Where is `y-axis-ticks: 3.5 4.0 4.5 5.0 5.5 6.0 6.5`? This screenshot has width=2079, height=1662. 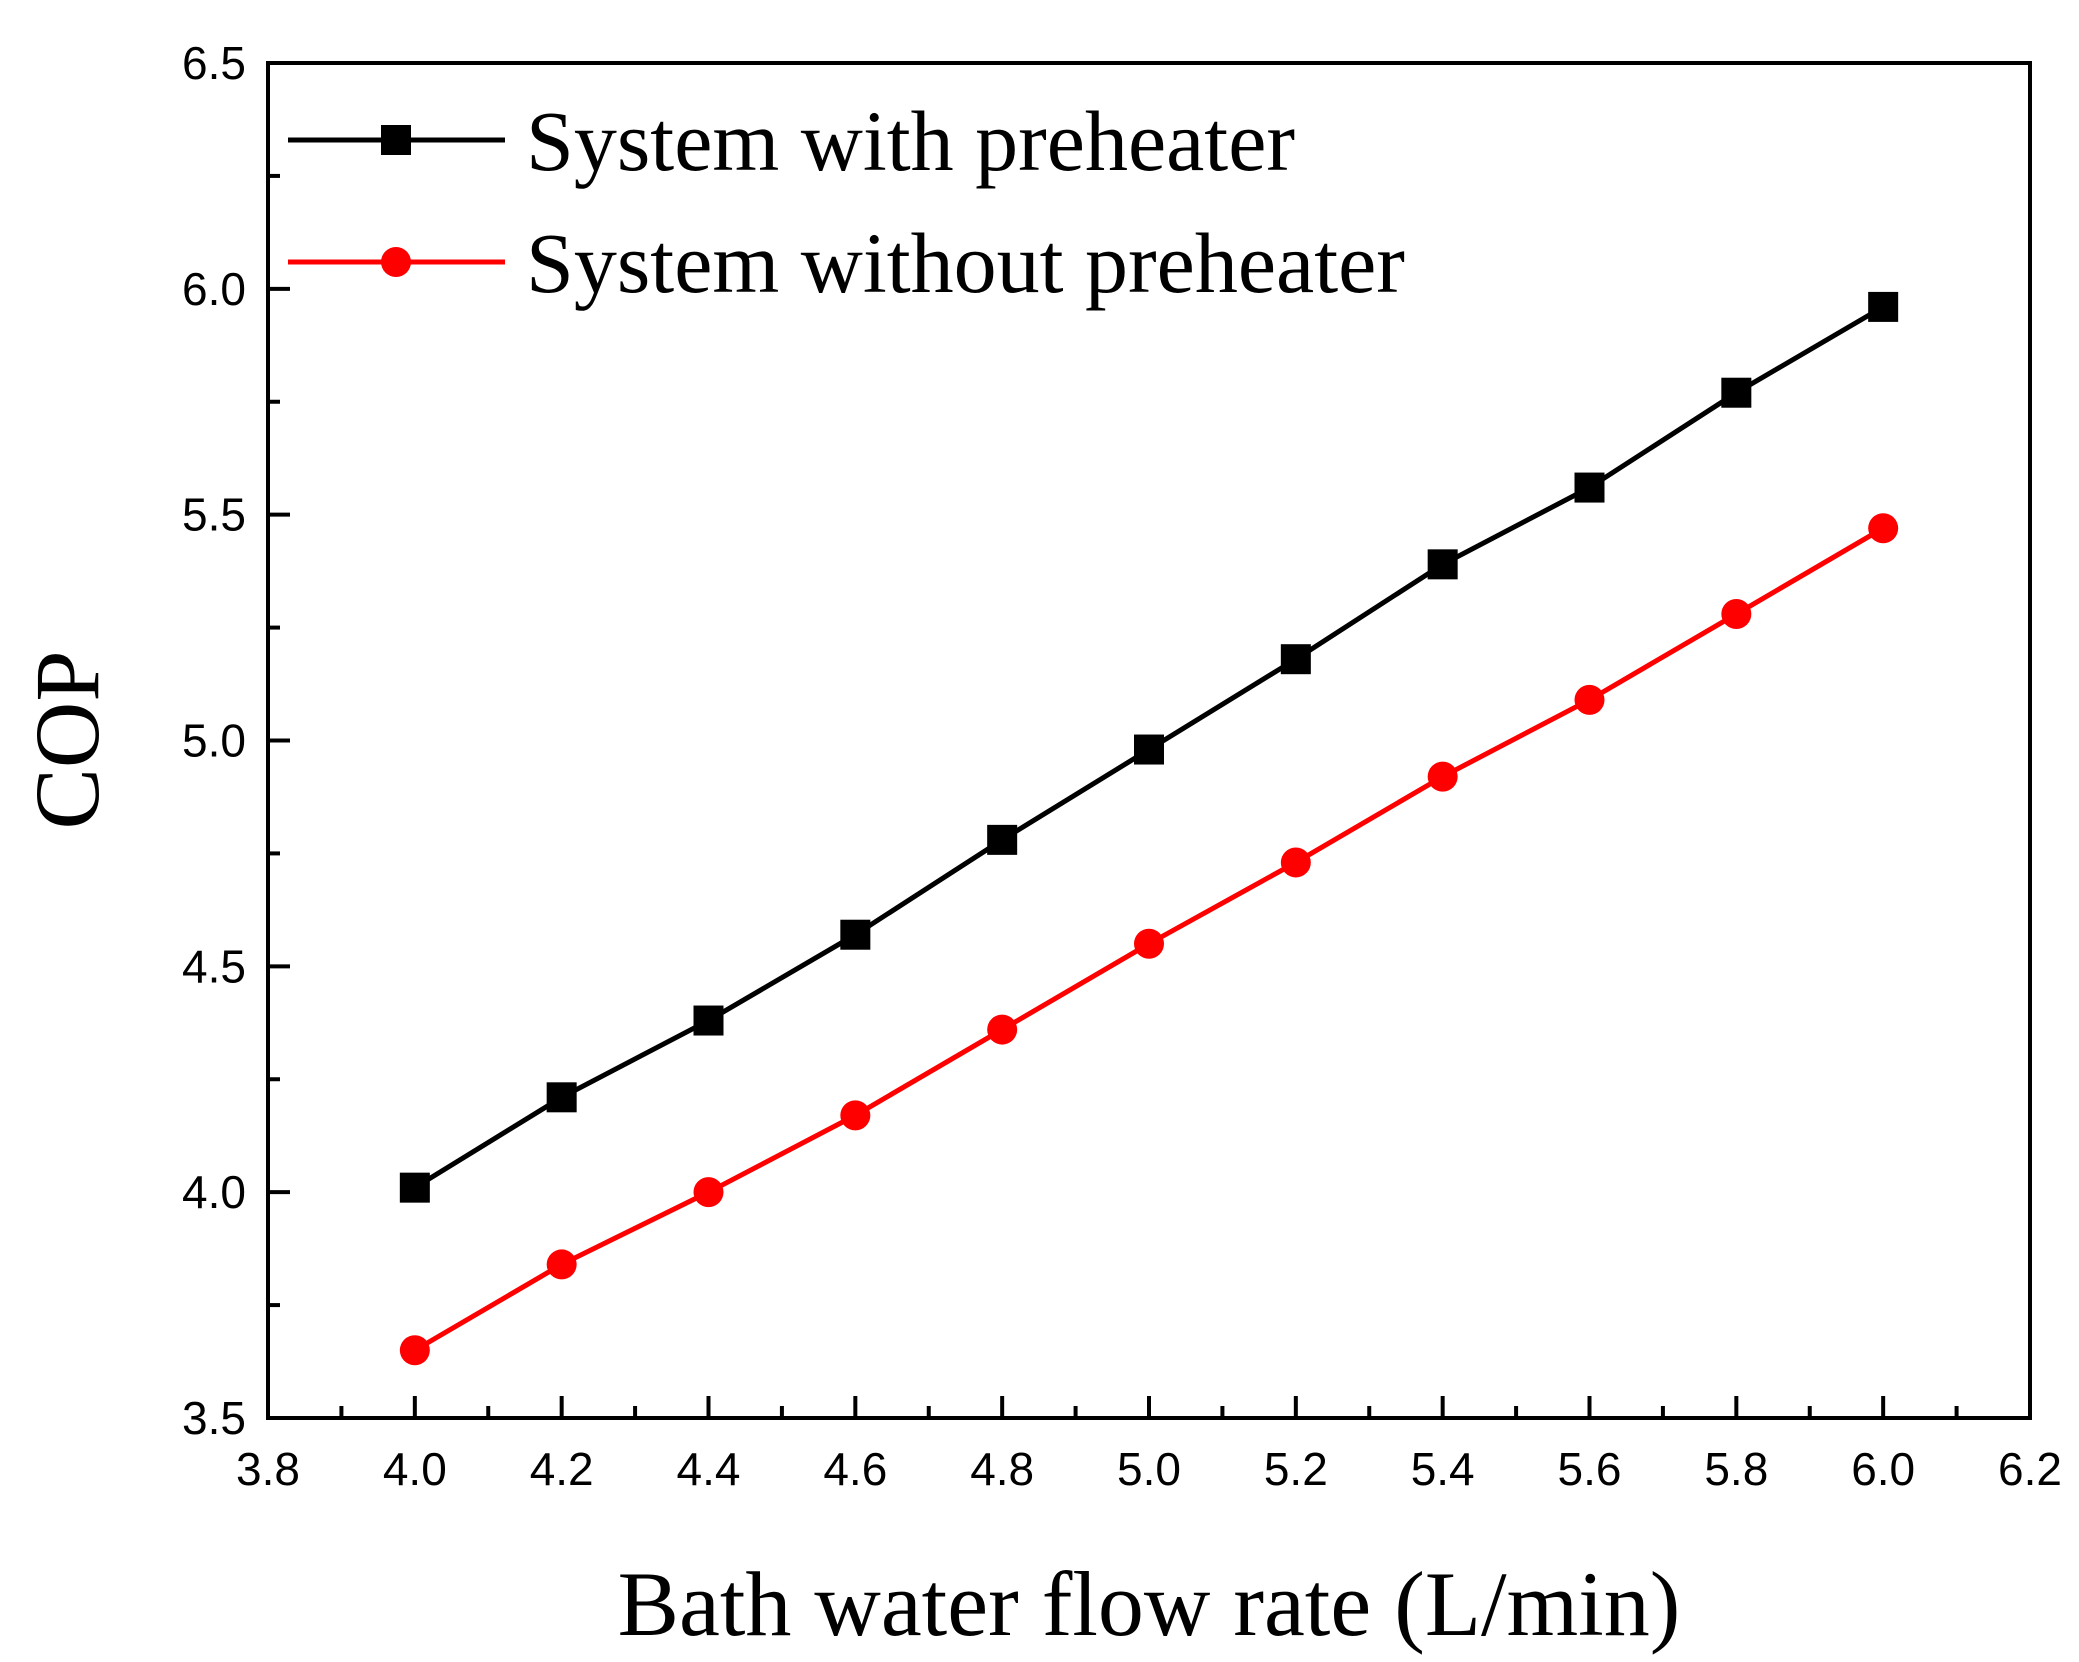 y-axis-ticks: 3.5 4.0 4.5 5.0 5.5 6.0 6.5 is located at coordinates (236, 740).